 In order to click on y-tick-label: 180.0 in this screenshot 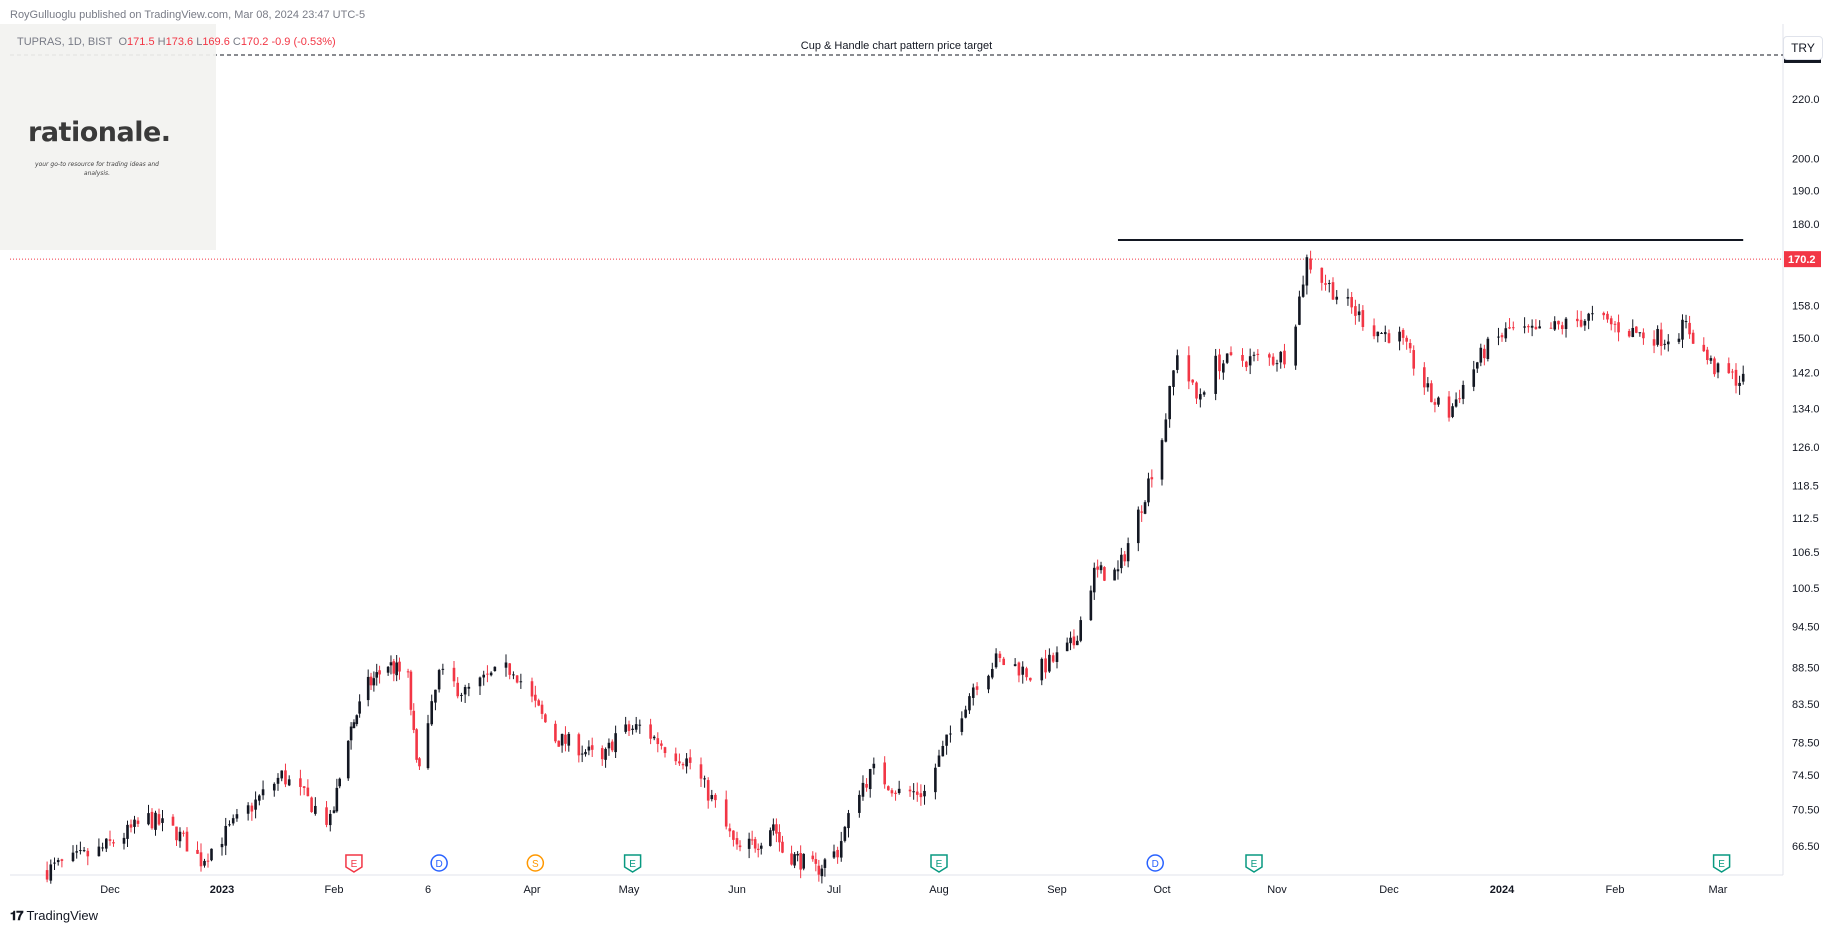, I will do `click(1806, 225)`.